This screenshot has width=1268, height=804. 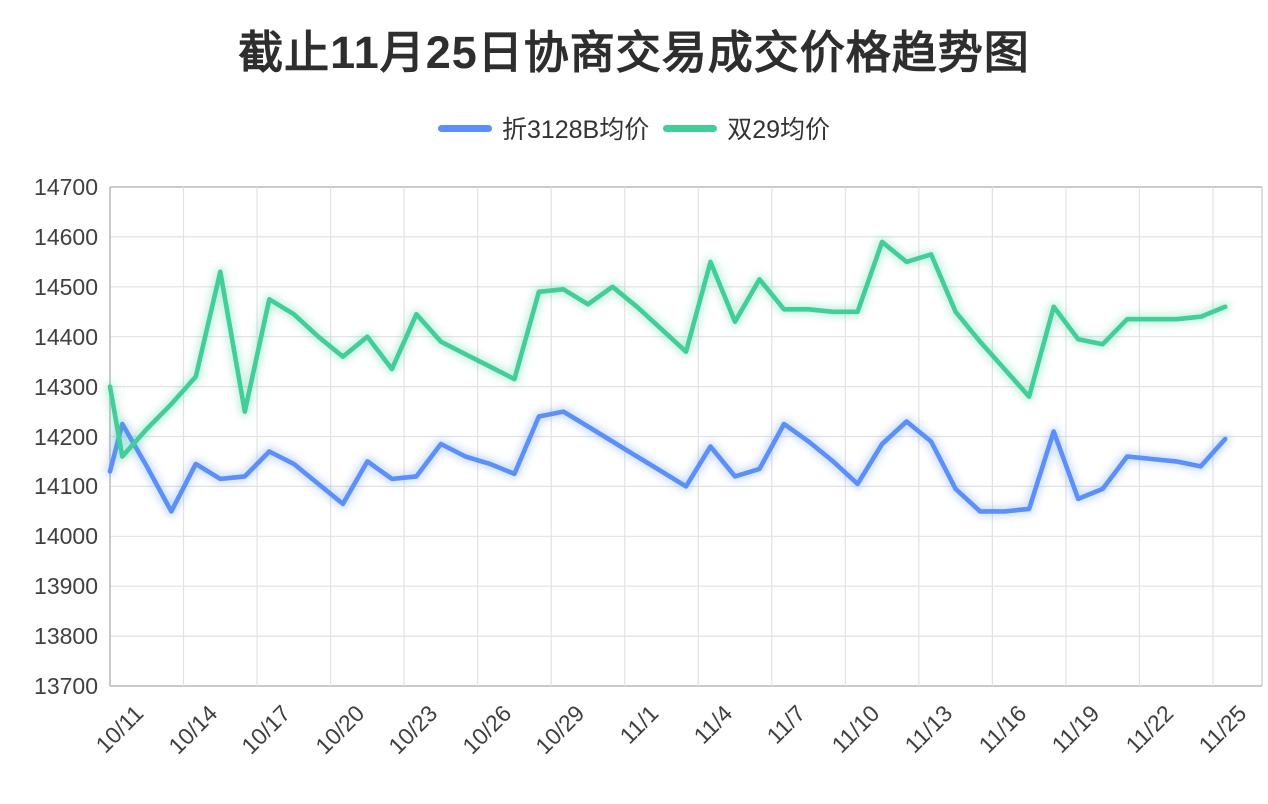 What do you see at coordinates (634, 52) in the screenshot?
I see `chart-title: 截止11月25日协商交易成交价格趋势图` at bounding box center [634, 52].